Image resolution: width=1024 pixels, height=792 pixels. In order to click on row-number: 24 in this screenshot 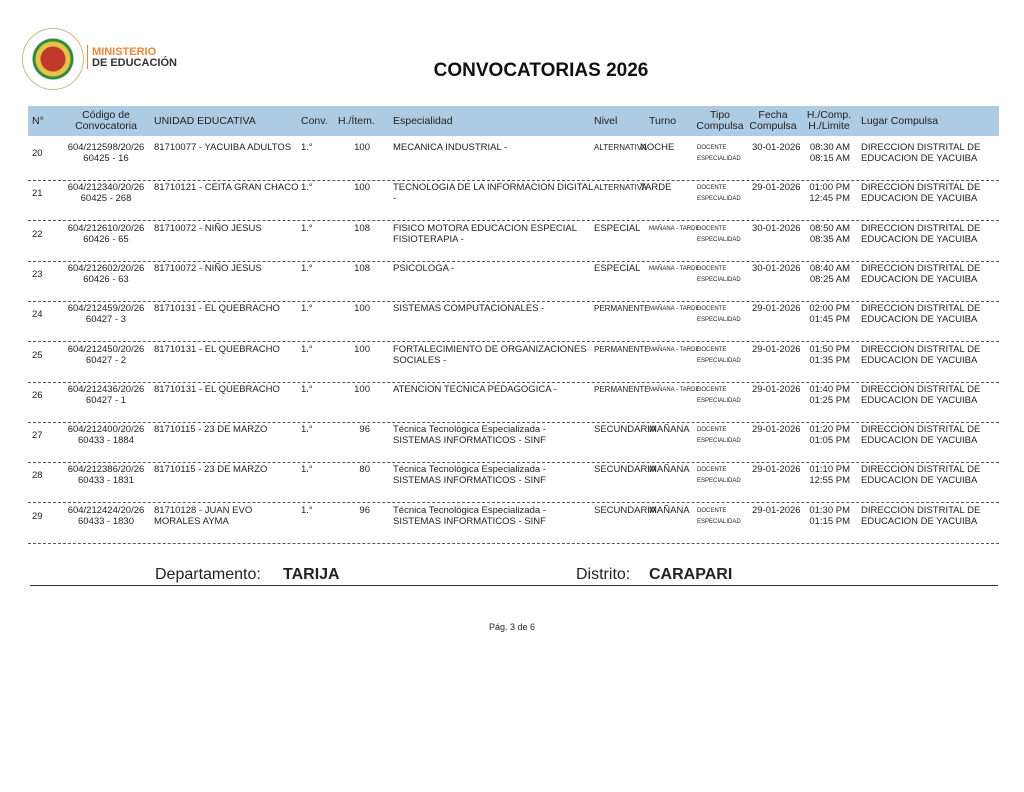, I will do `click(37, 315)`.